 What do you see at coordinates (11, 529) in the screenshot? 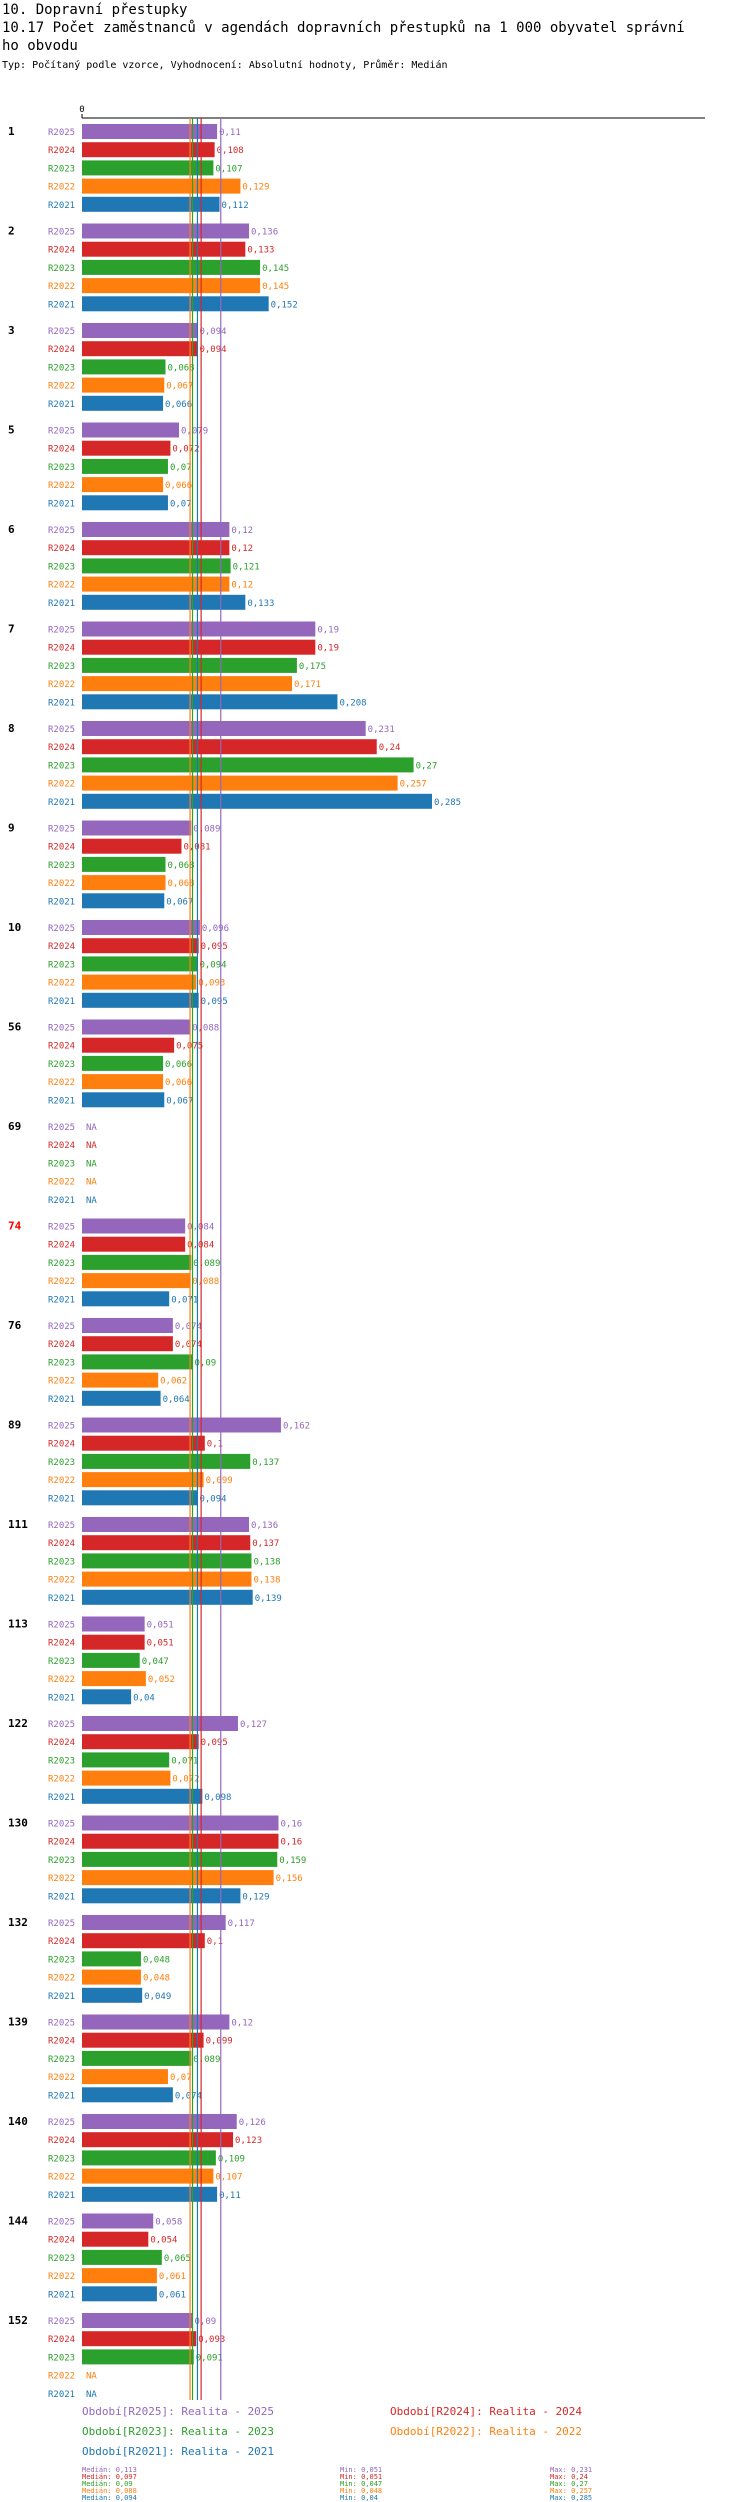
I see `group-label: 6` at bounding box center [11, 529].